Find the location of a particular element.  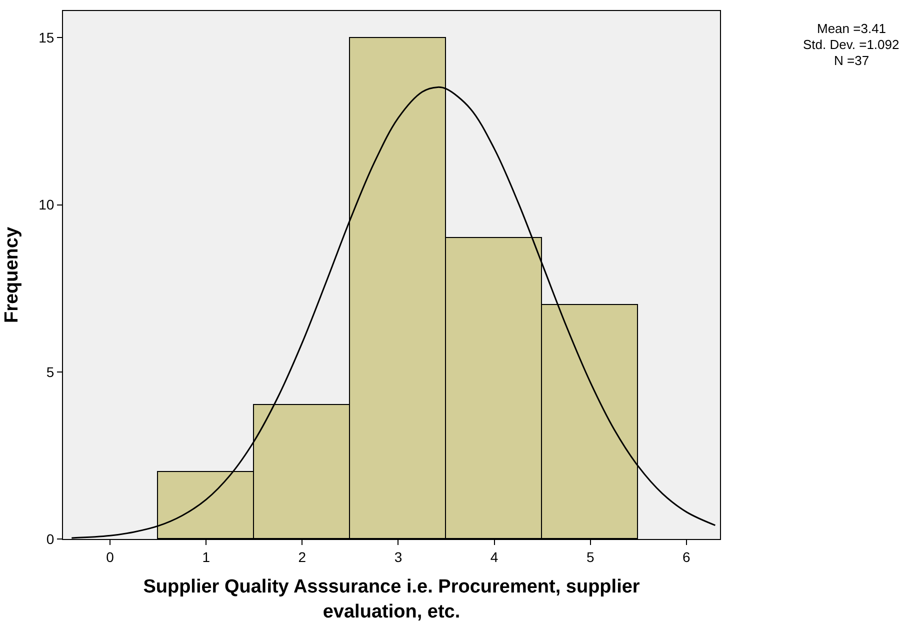

x-tick-label: 2 is located at coordinates (302, 556).